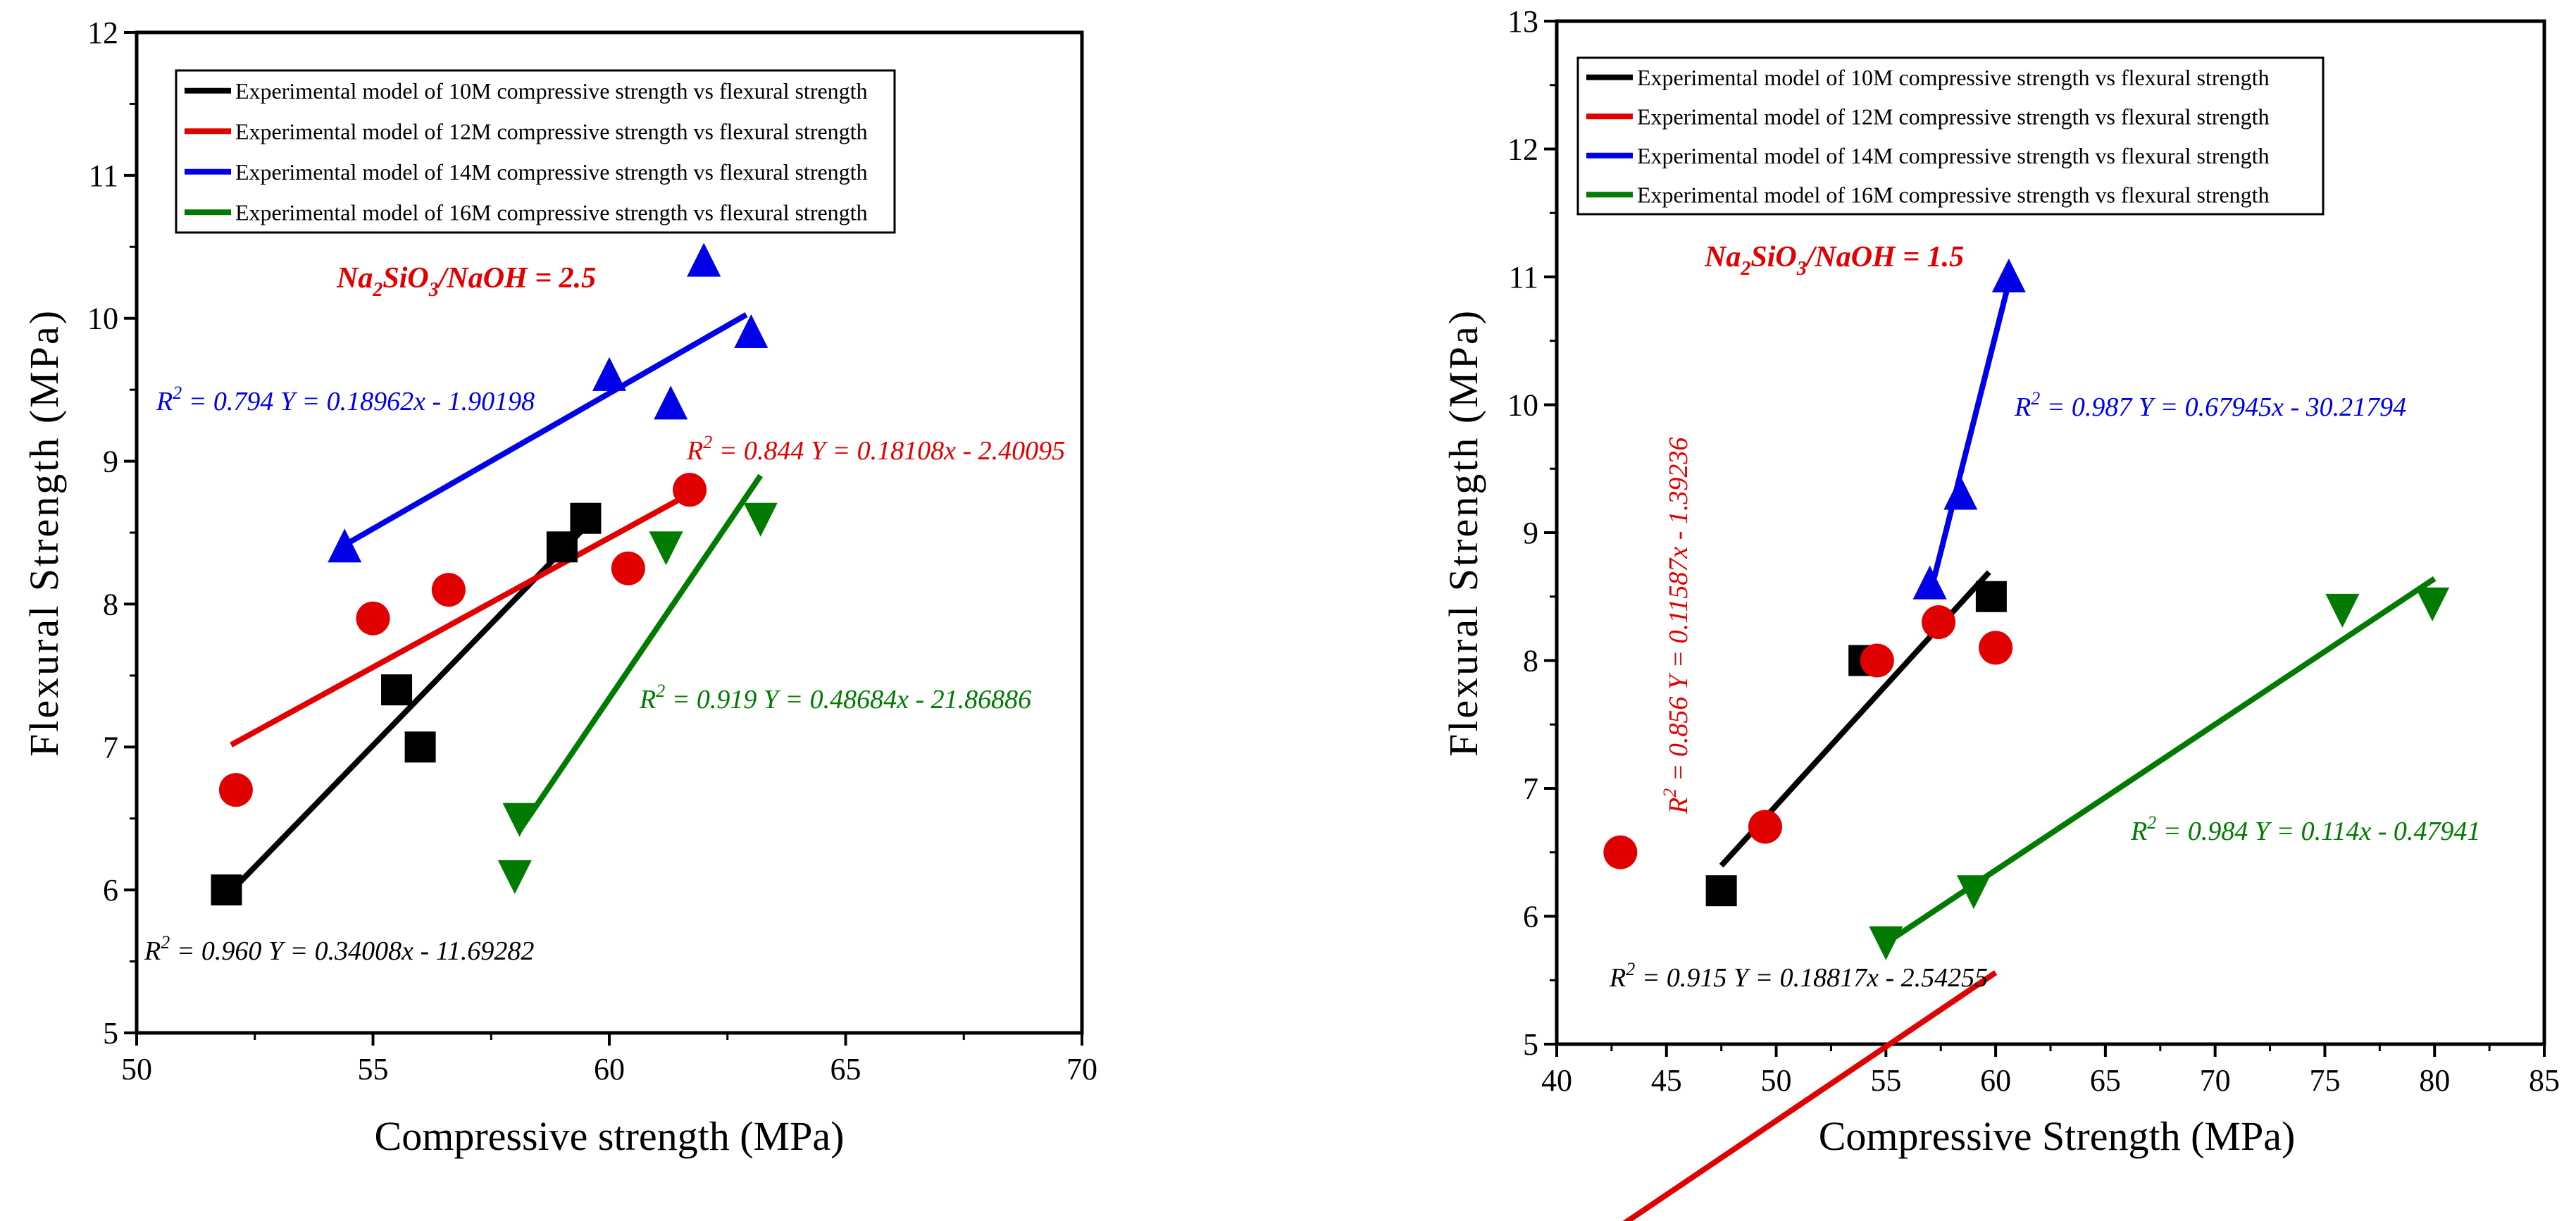 The image size is (2576, 1221). What do you see at coordinates (2305, 829) in the screenshot?
I see `annotation-series-3: R2 = 0.984 Y = 0.114x - 0.47941` at bounding box center [2305, 829].